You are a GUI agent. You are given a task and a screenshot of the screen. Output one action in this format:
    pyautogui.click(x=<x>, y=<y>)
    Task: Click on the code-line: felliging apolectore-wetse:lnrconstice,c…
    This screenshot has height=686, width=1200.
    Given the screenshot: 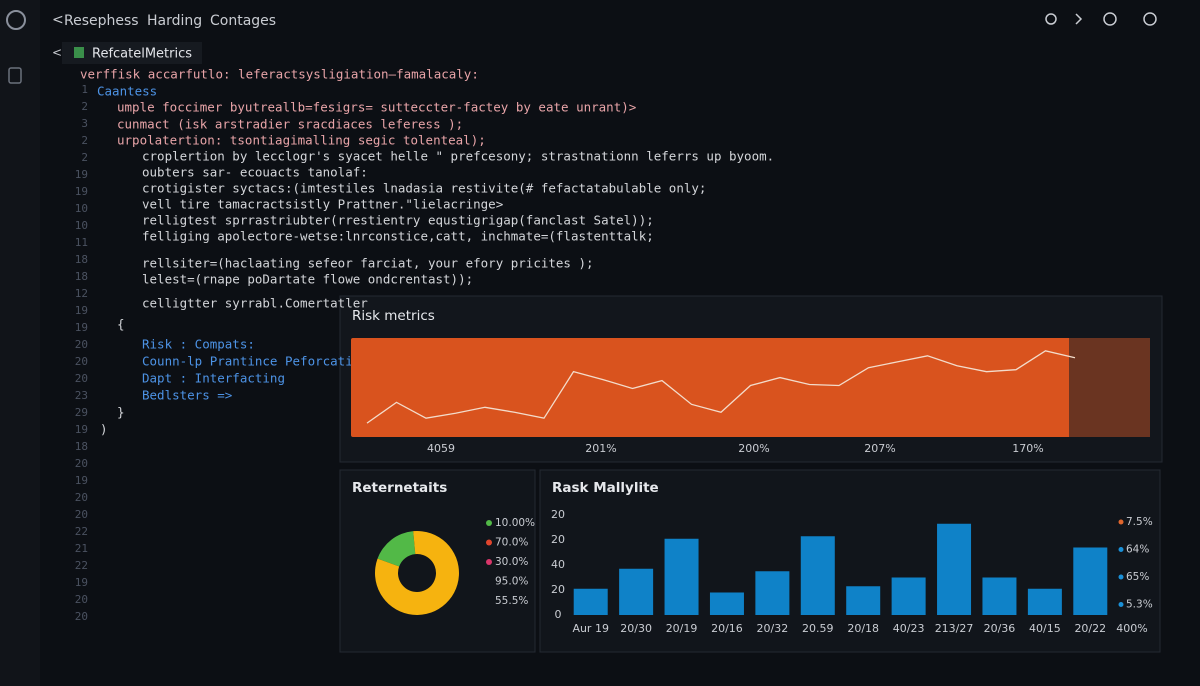 What is the action you would take?
    pyautogui.click(x=398, y=236)
    